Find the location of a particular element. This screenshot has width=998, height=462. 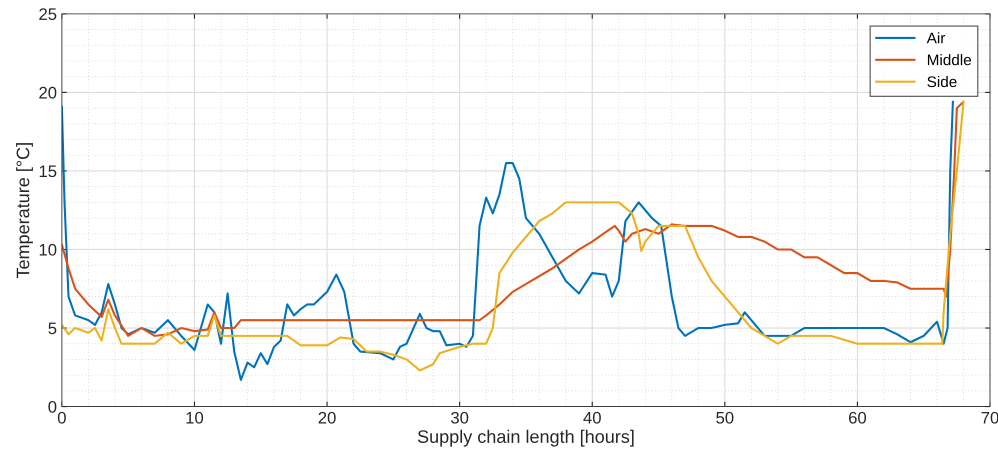

x-tick-label: 50 is located at coordinates (725, 418).